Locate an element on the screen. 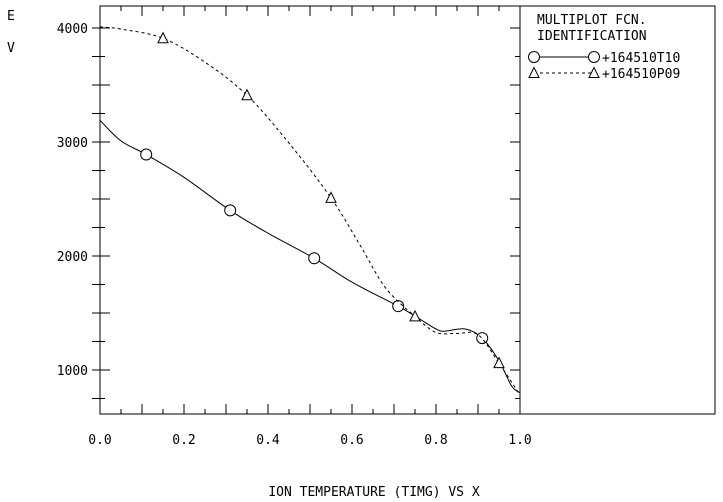 This screenshot has width=723, height=502. y-tick-label: 3000 is located at coordinates (72, 143).